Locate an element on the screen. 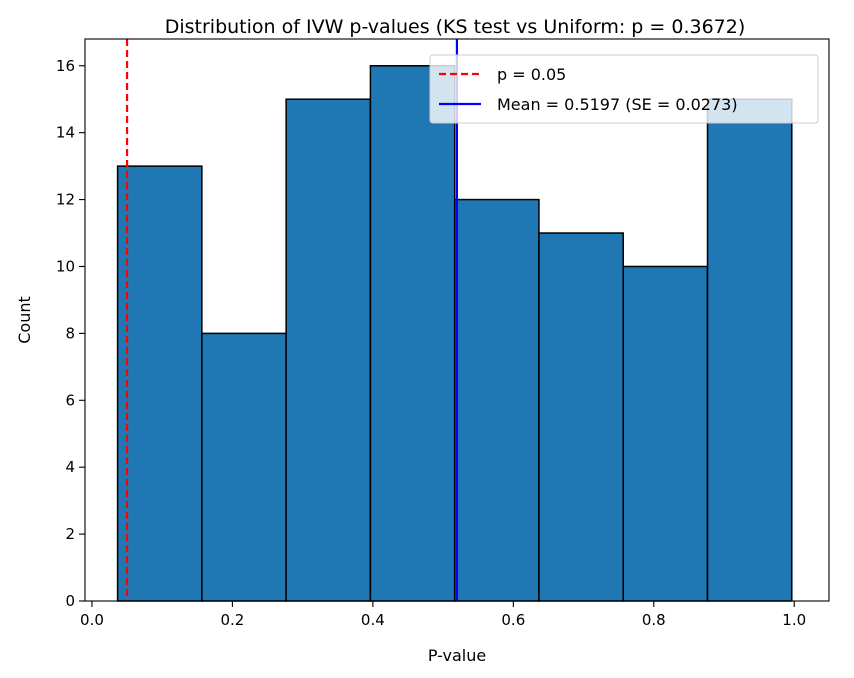 This screenshot has height=678, width=854. x-tick-label: 0.4 is located at coordinates (373, 620).